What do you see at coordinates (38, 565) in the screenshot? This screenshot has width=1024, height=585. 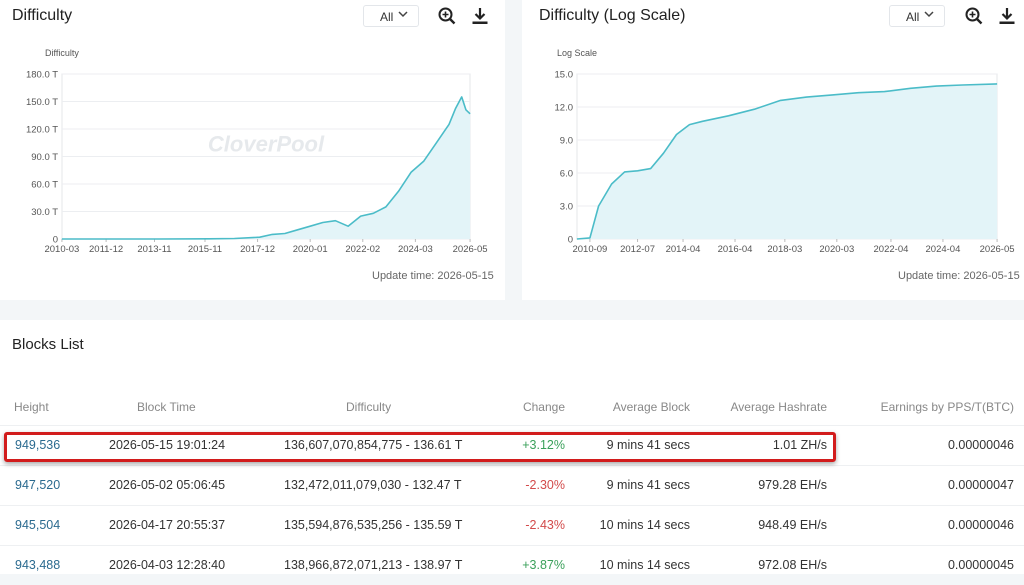 I see `block-height-link: 943,488` at bounding box center [38, 565].